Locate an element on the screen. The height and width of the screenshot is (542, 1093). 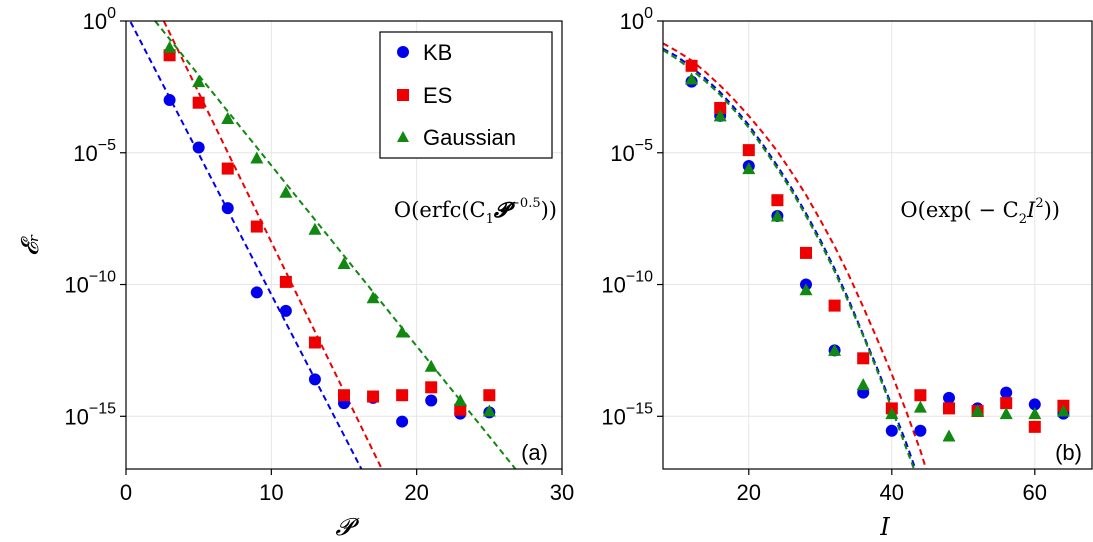
panel-b-x-ticks: 20 40 60 is located at coordinates (892, 487).